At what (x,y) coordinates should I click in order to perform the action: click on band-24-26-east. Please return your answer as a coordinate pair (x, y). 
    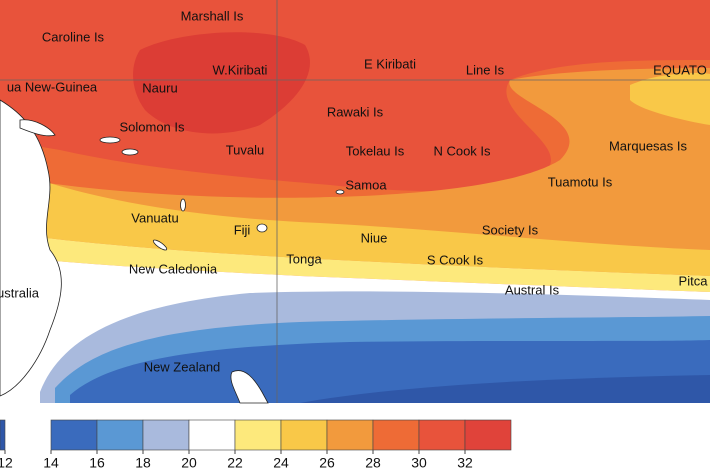
    Looking at the image, I should click on (670, 99).